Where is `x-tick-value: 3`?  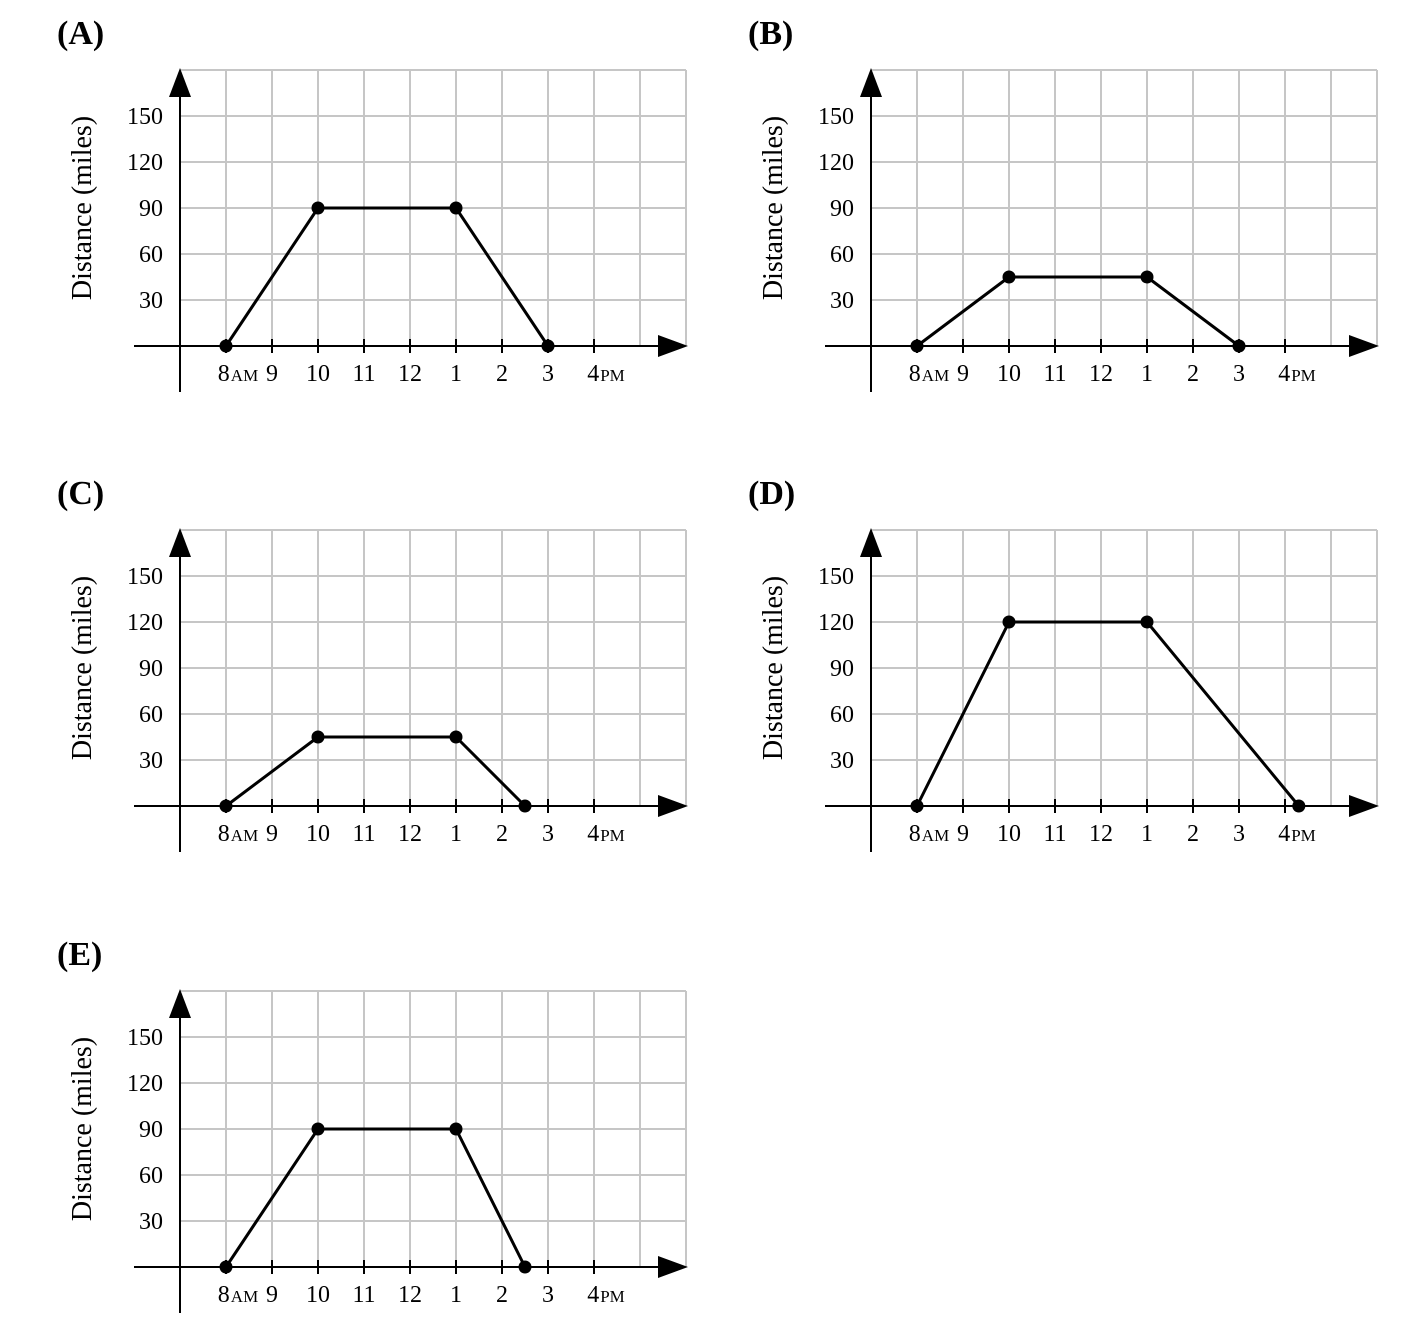
x-tick-value: 3 is located at coordinates (1239, 374).